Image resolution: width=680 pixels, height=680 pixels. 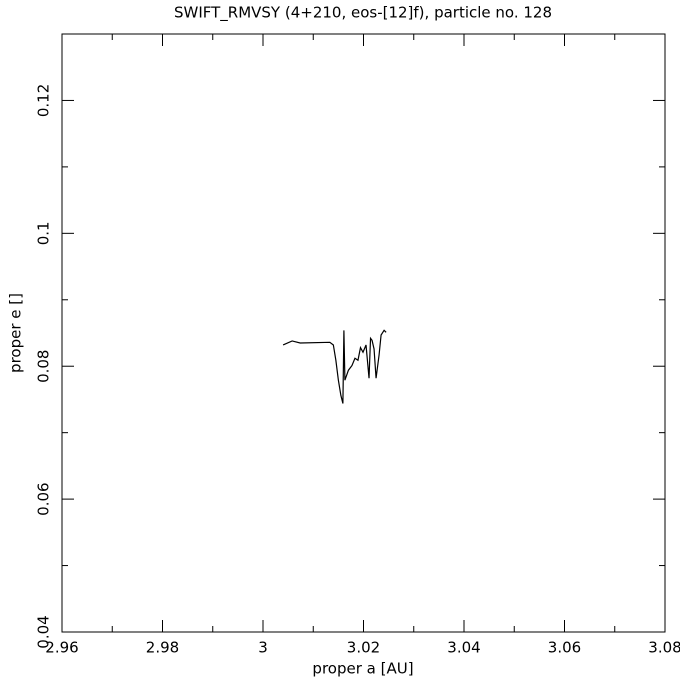 What do you see at coordinates (362, 669) in the screenshot?
I see `x-axis-label: proper a [AU]` at bounding box center [362, 669].